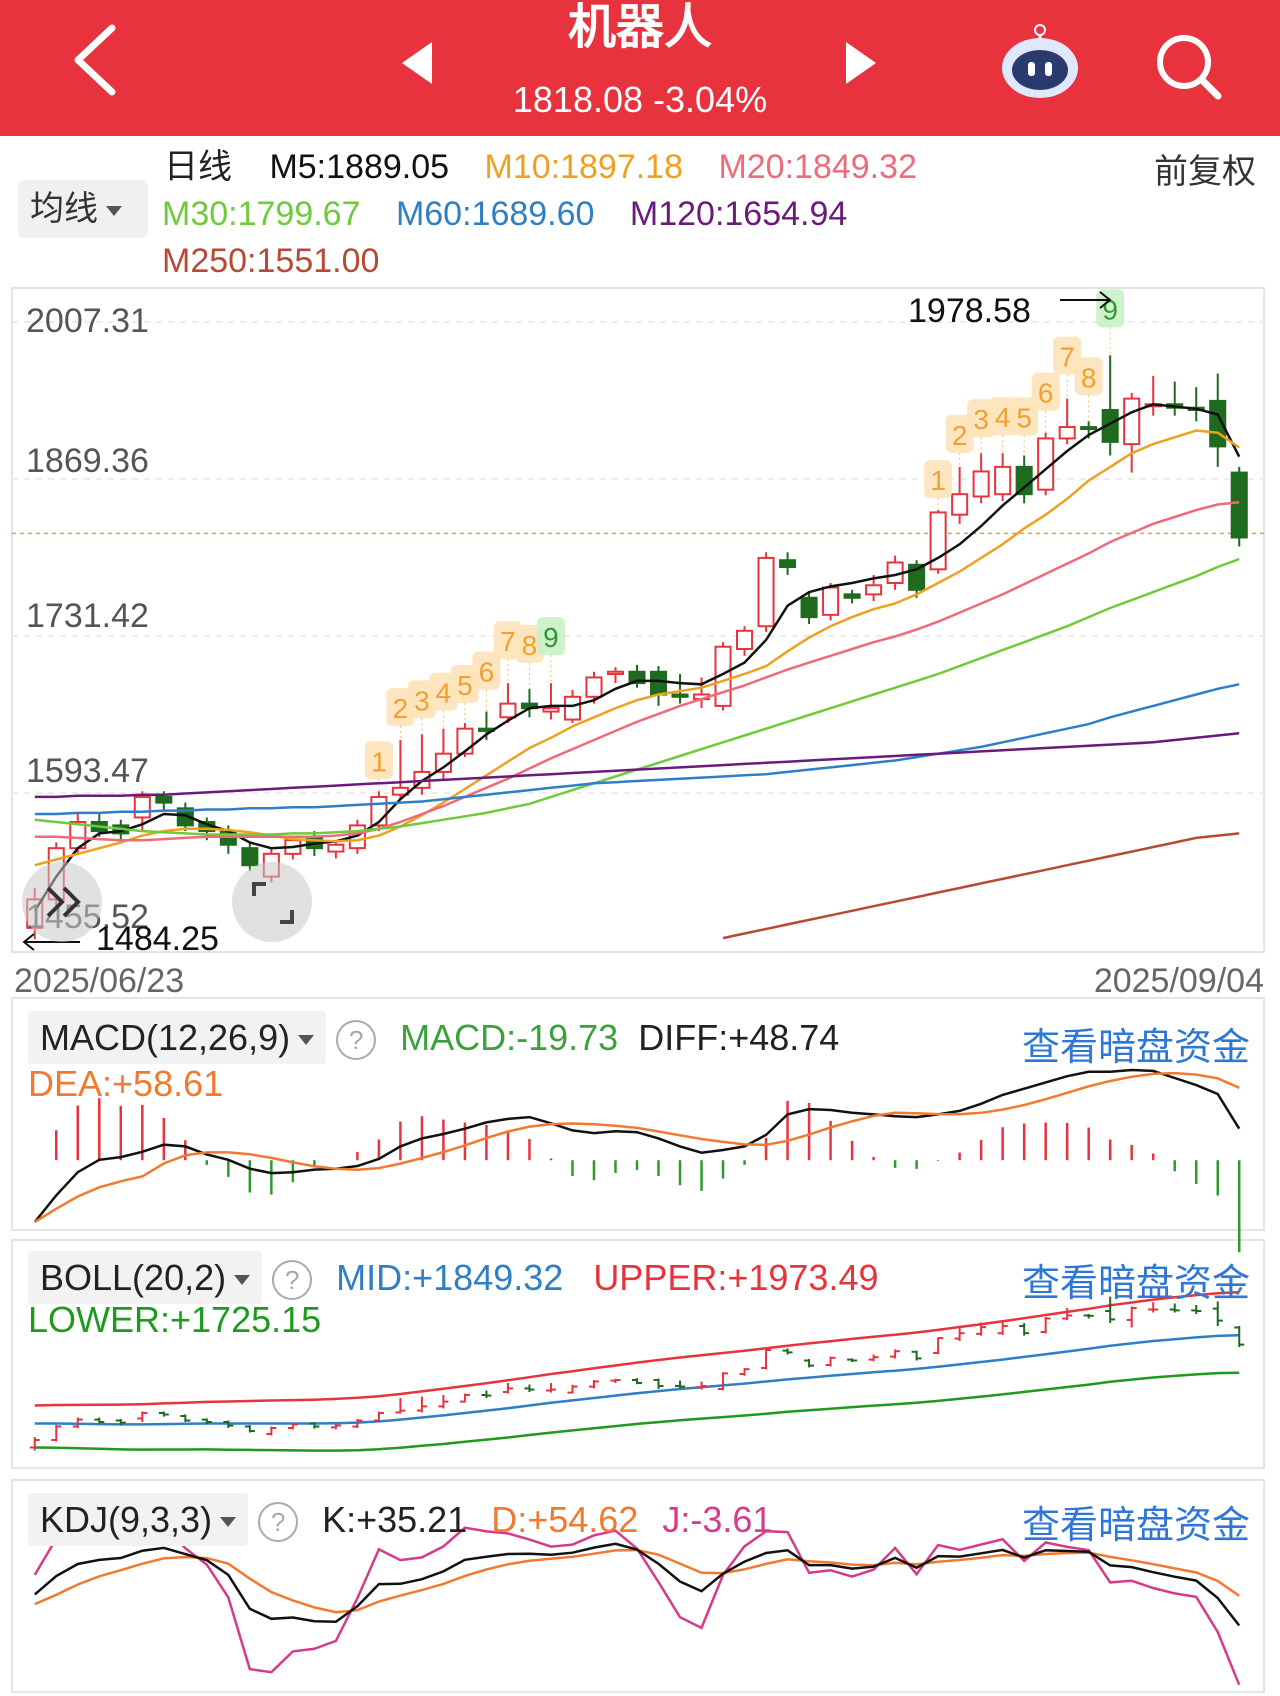 This screenshot has height=1696, width=1280. I want to click on date-start: 2025/06/23, so click(99, 981).